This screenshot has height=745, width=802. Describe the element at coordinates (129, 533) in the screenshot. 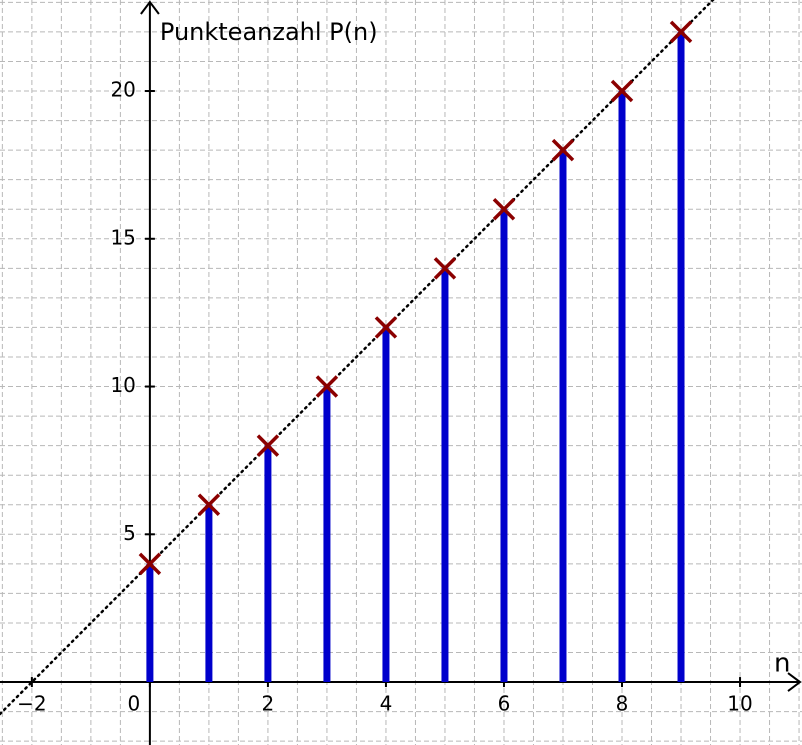

I see `y-tick-label: 5` at that location.